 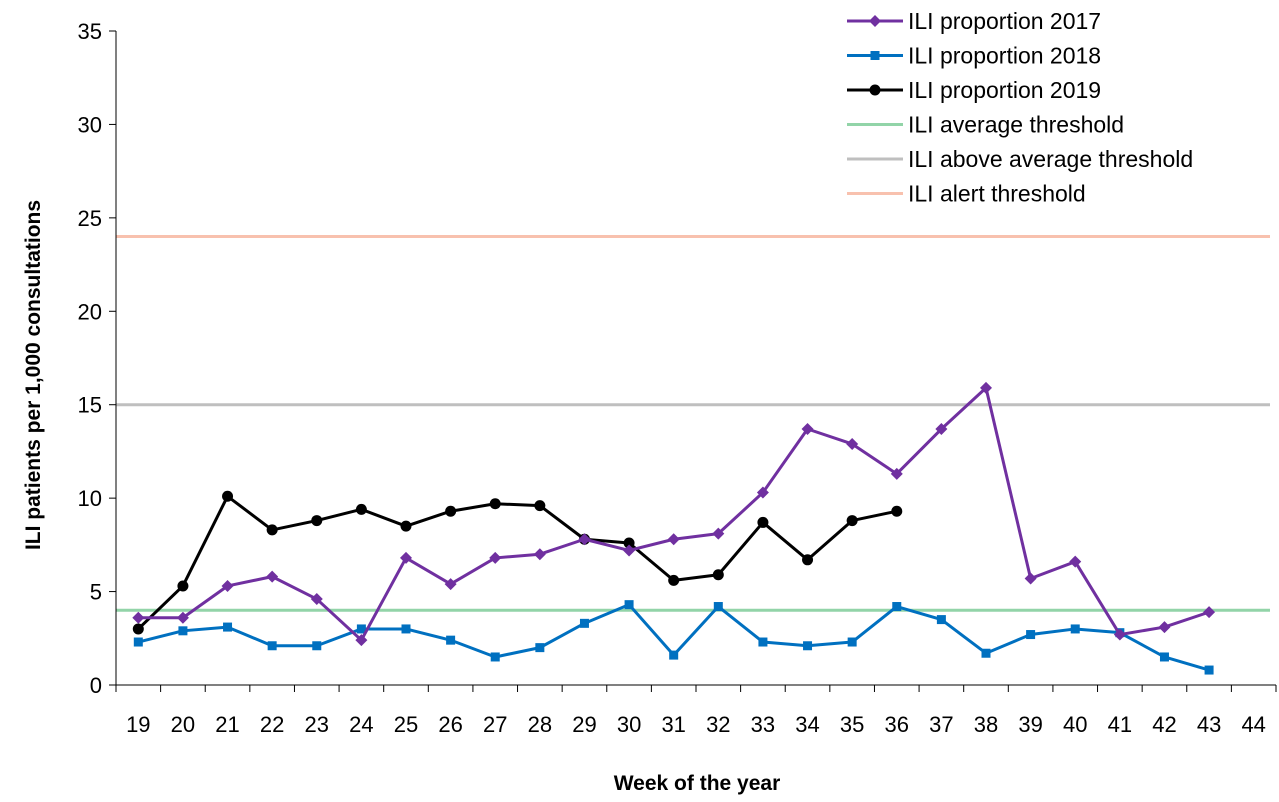 I want to click on x-tick-label: 29, so click(x=584, y=724).